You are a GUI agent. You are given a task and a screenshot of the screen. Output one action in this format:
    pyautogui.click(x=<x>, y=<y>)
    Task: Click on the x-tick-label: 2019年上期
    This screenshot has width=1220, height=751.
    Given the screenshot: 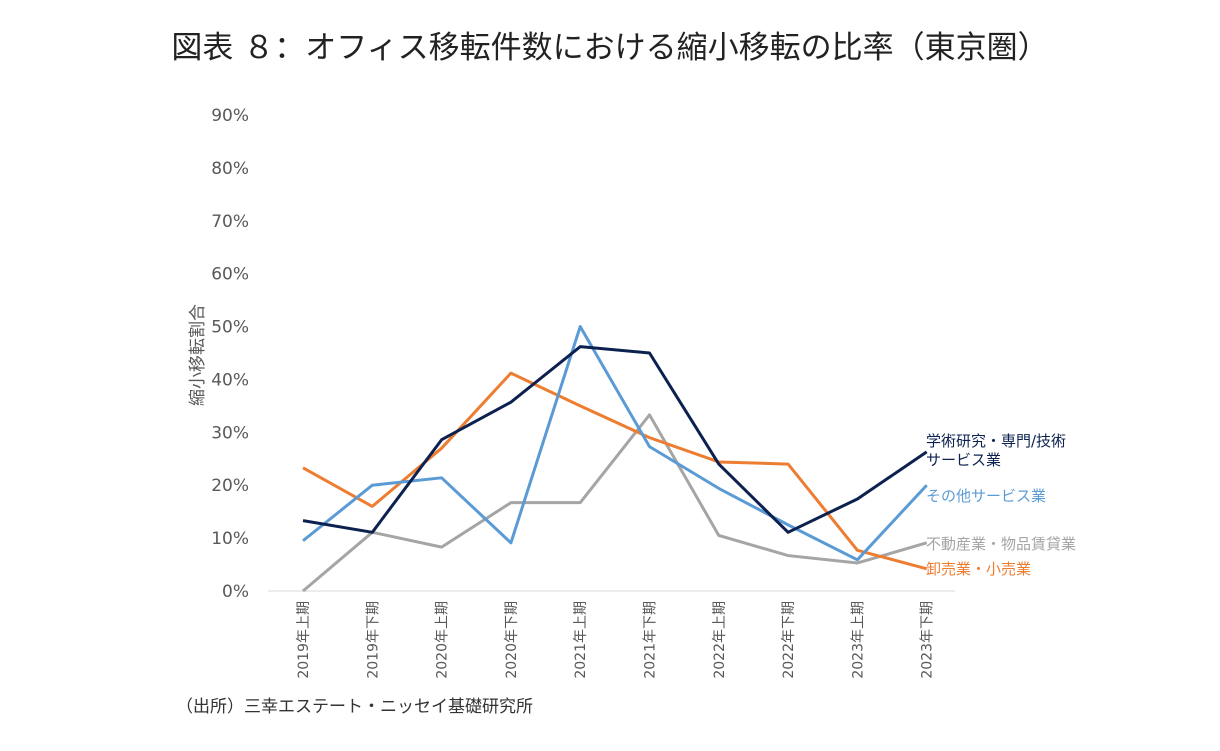 What is the action you would take?
    pyautogui.click(x=304, y=640)
    